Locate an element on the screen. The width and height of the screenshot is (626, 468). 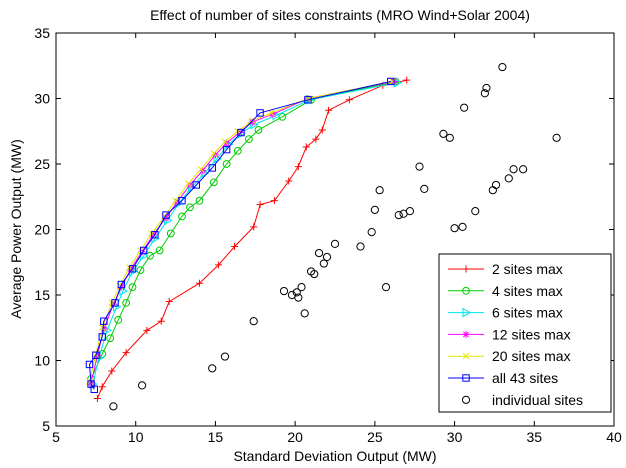
x-tick-label: 25 is located at coordinates (375, 437).